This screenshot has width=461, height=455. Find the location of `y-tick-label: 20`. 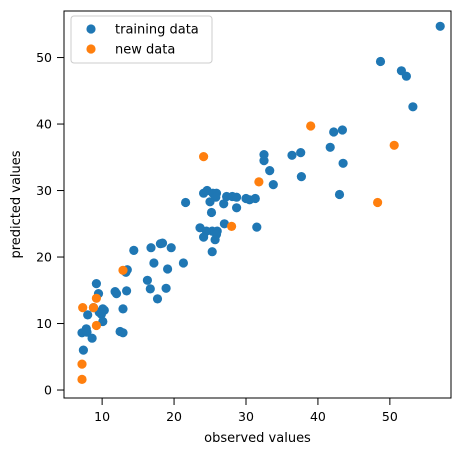

y-tick-label: 20 is located at coordinates (44, 257).